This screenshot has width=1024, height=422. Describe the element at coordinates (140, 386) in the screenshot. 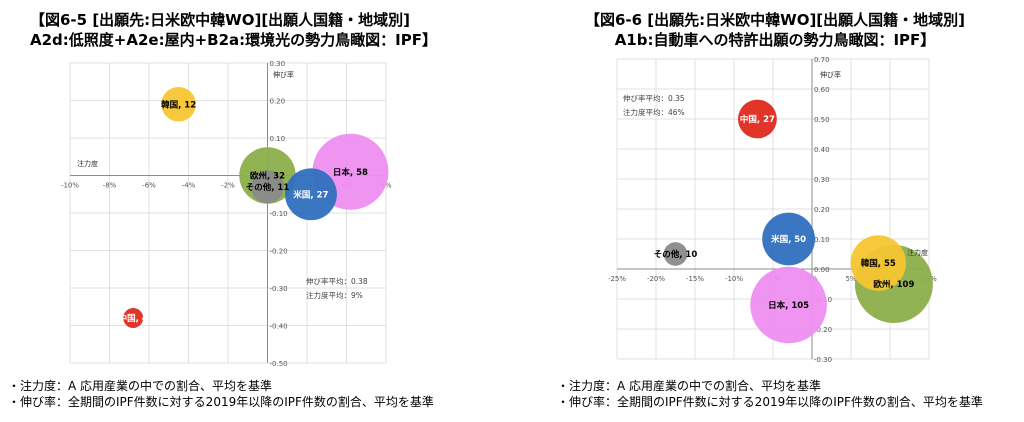

I see `left-note-focus: ・注力度：A 応用産業の中での割合、平均を基準` at that location.